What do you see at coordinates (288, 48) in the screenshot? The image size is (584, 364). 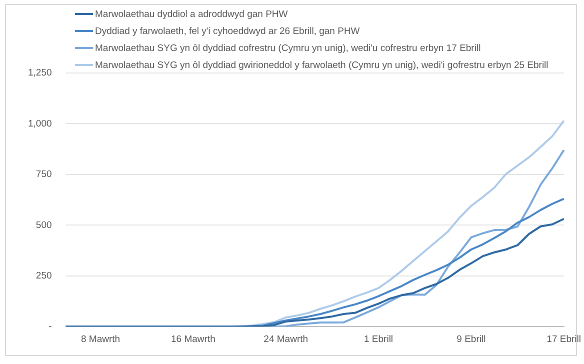 I see `legend-label: Marwolaethau SYG yn ôl dyddiad cofrestru (Cymru yn unig), wedi'u cofrestru erbyn 17 Ebrill` at bounding box center [288, 48].